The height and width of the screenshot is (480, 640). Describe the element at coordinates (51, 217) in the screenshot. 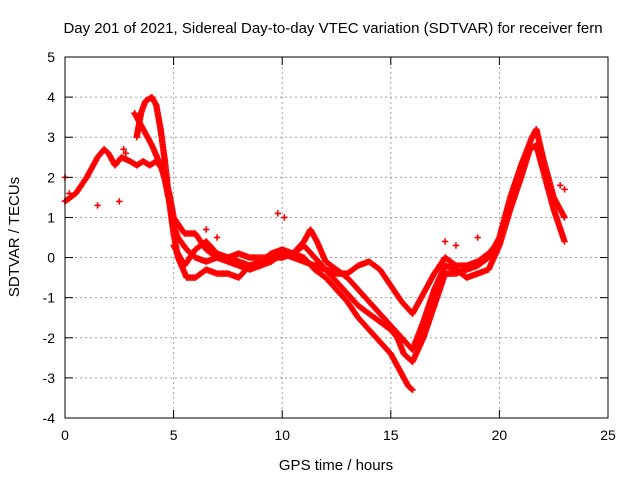

I see `y-tick-label: 1` at that location.